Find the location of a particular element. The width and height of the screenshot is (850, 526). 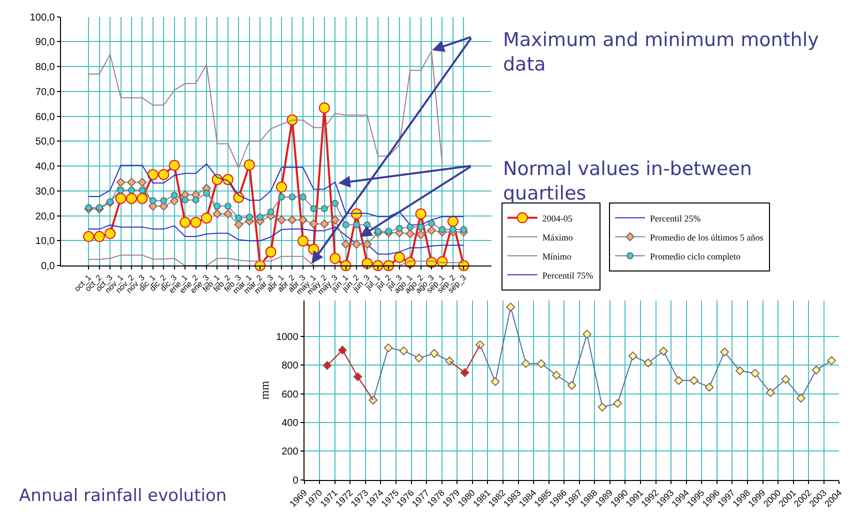

y-tick-label: 0 is located at coordinates (295, 480).